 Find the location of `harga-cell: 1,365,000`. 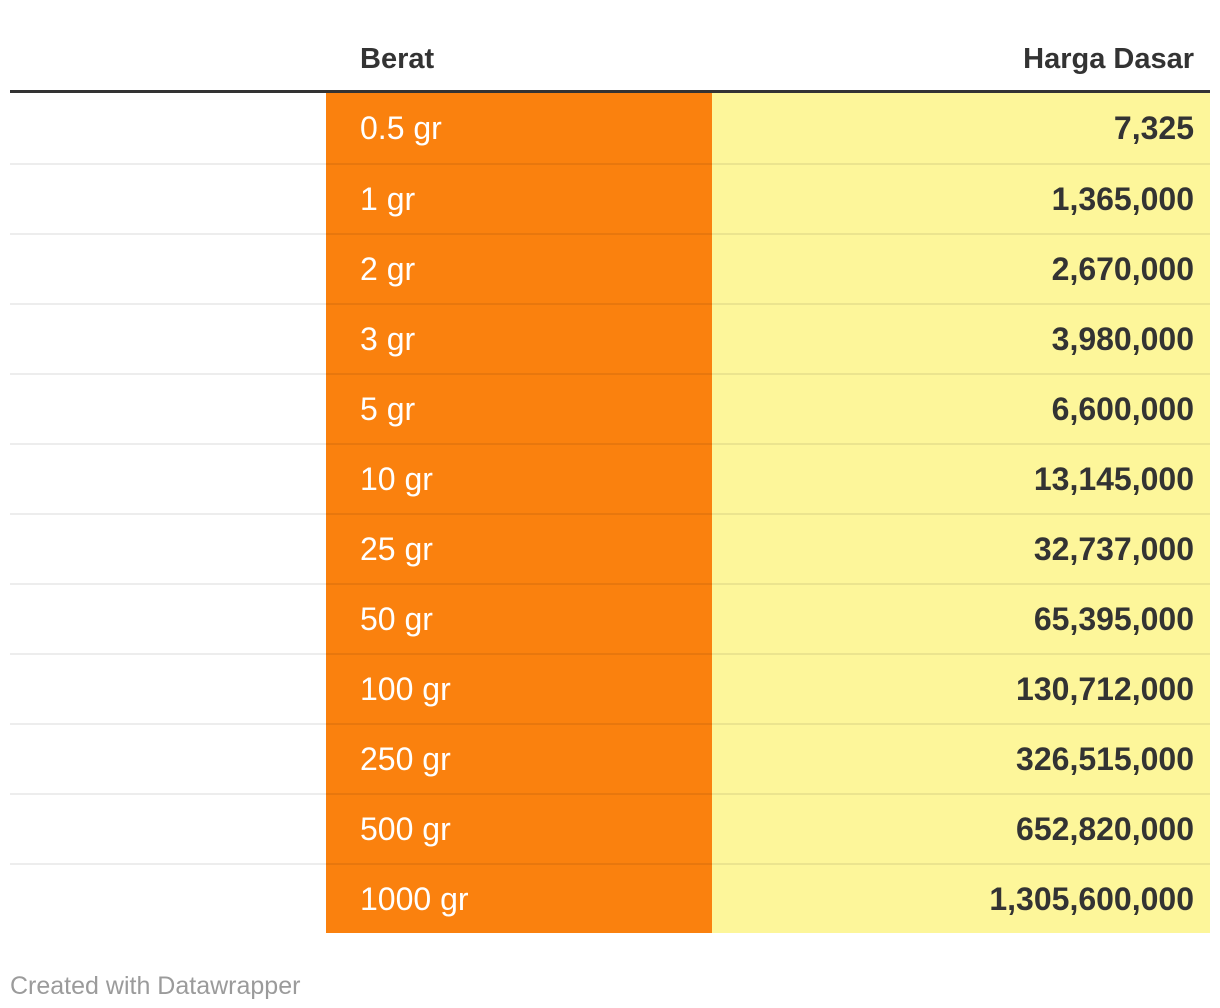

harga-cell: 1,365,000 is located at coordinates (961, 198).